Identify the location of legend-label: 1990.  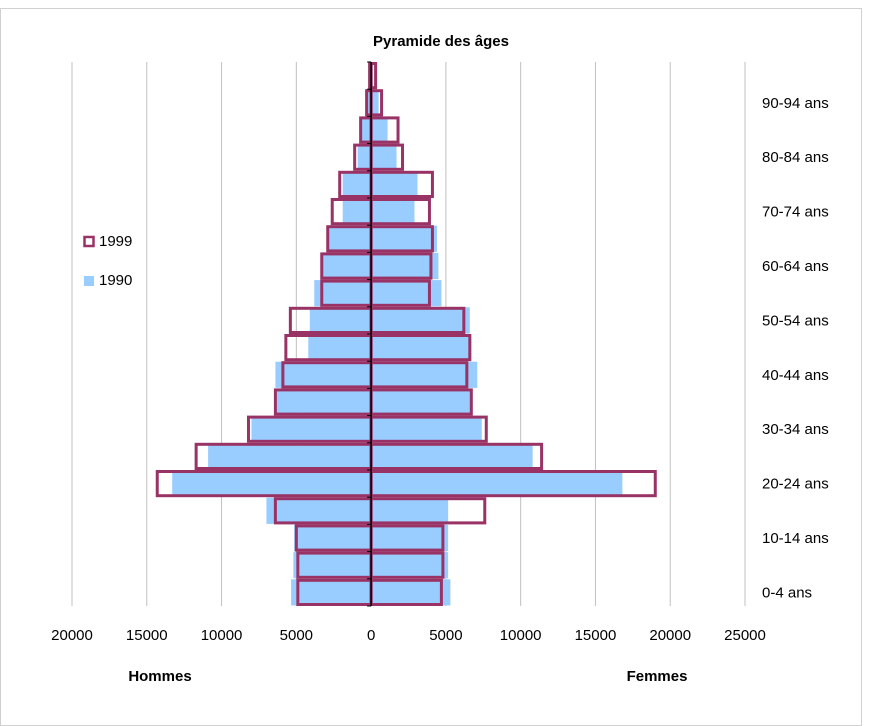
(115, 280).